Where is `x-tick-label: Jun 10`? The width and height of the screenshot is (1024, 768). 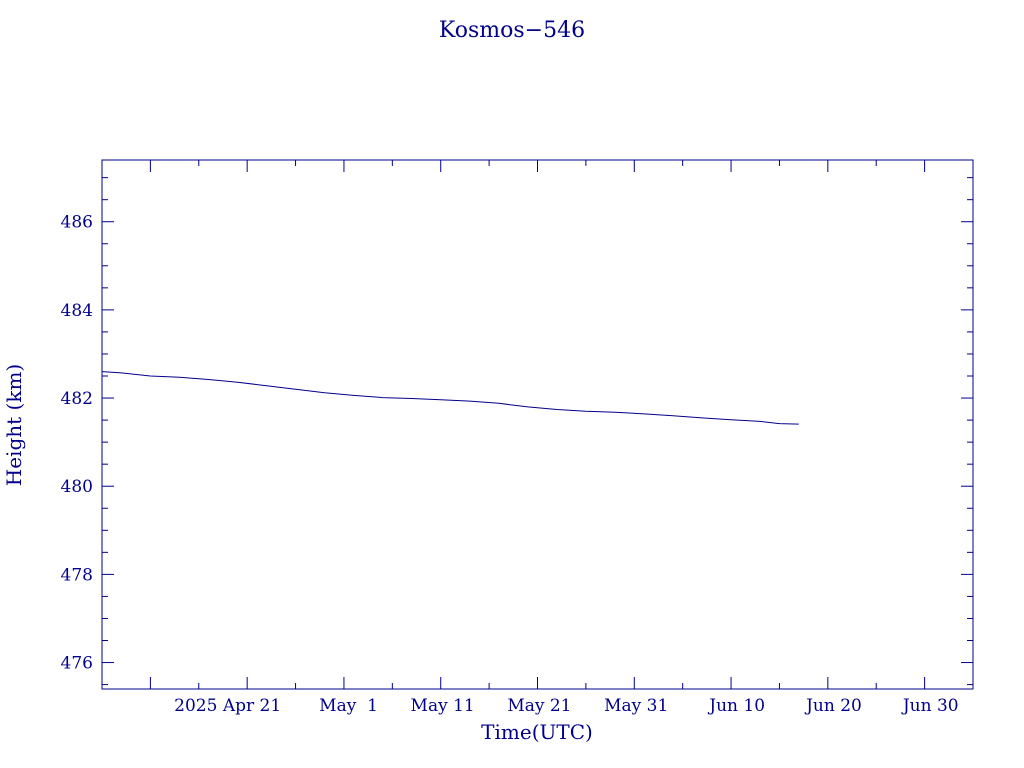 x-tick-label: Jun 10 is located at coordinates (736, 706).